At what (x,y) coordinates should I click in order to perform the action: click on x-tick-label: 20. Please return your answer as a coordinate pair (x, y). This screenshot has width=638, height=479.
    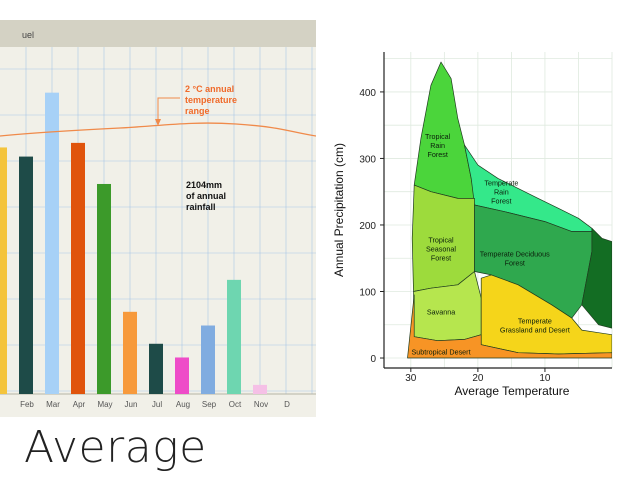
    Looking at the image, I should click on (478, 378).